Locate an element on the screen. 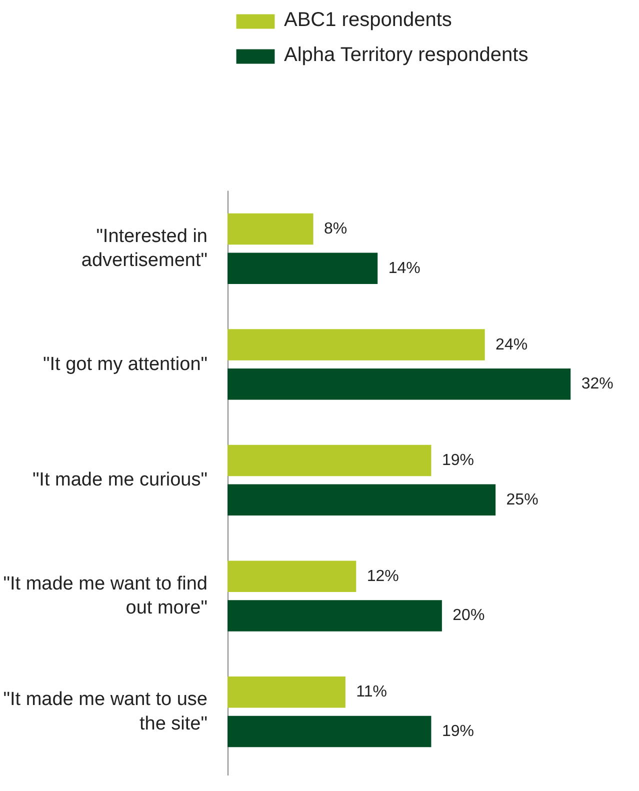 This screenshot has width=639, height=791. data-label: 8% is located at coordinates (336, 229).